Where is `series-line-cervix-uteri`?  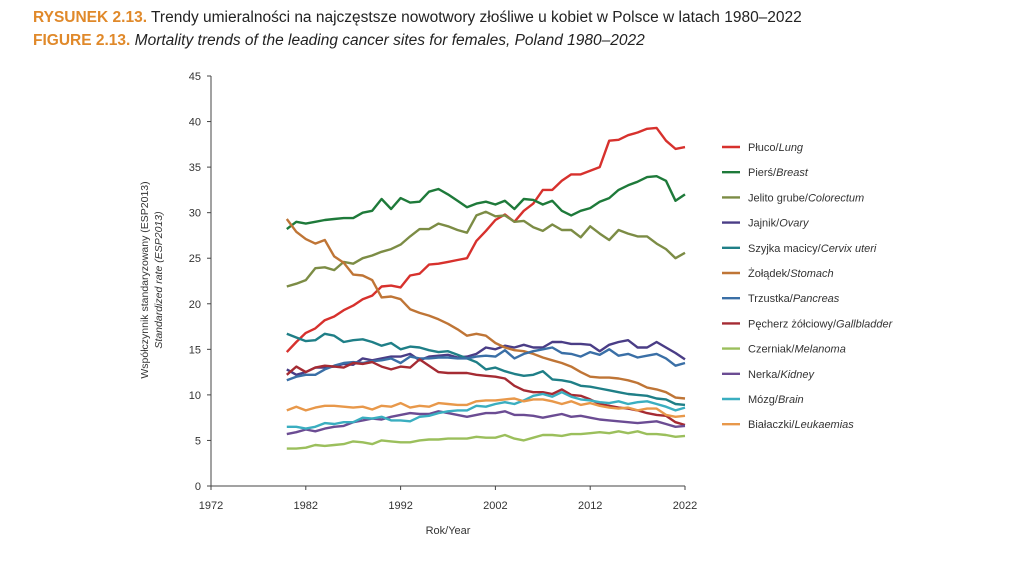 series-line-cervix-uteri is located at coordinates (486, 369).